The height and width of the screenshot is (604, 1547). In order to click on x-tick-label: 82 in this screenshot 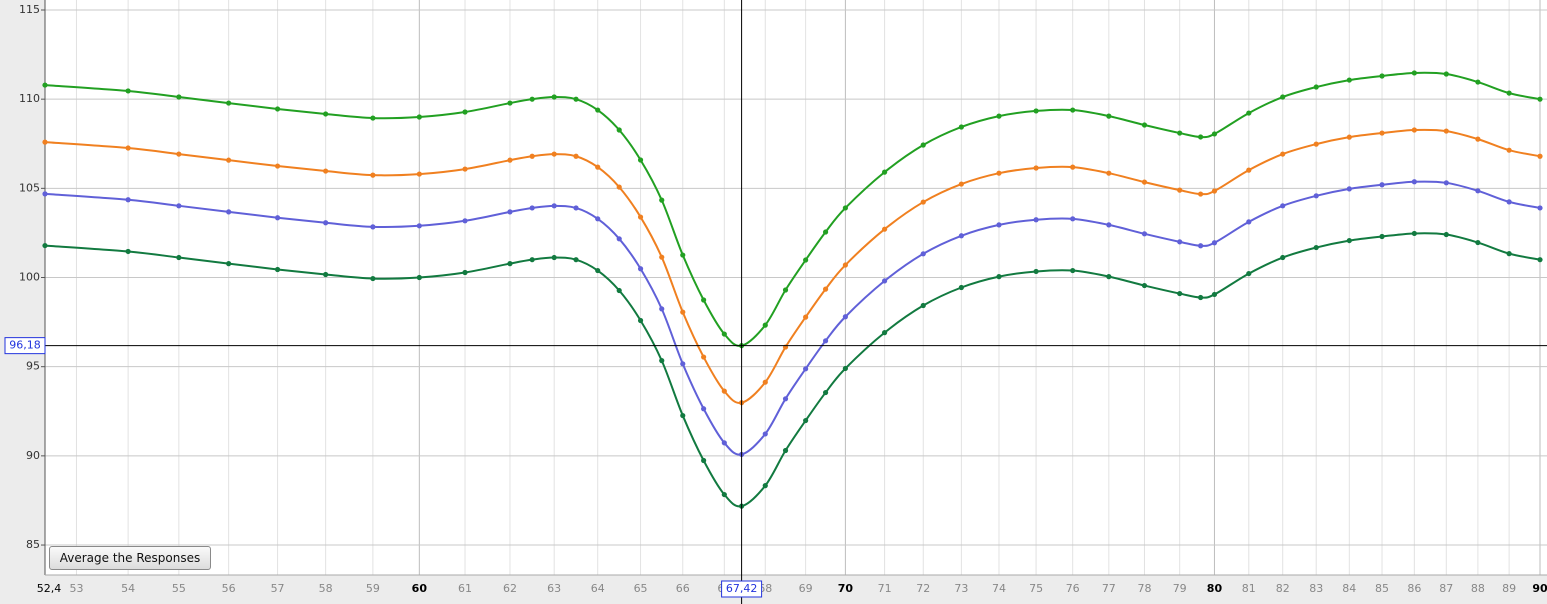, I will do `click(1283, 588)`.